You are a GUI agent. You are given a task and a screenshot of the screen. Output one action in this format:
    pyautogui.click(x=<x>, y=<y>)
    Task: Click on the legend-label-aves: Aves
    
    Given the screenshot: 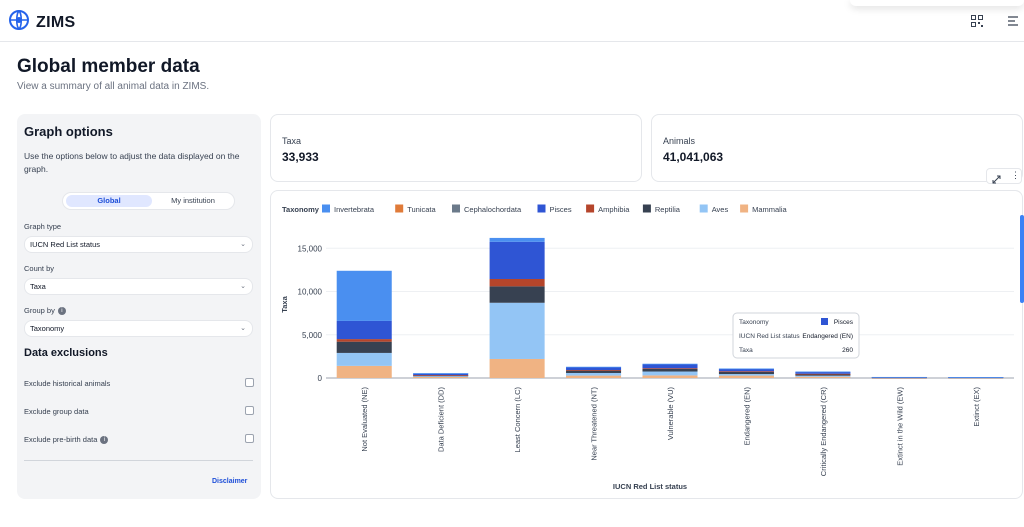 What is the action you would take?
    pyautogui.click(x=720, y=209)
    